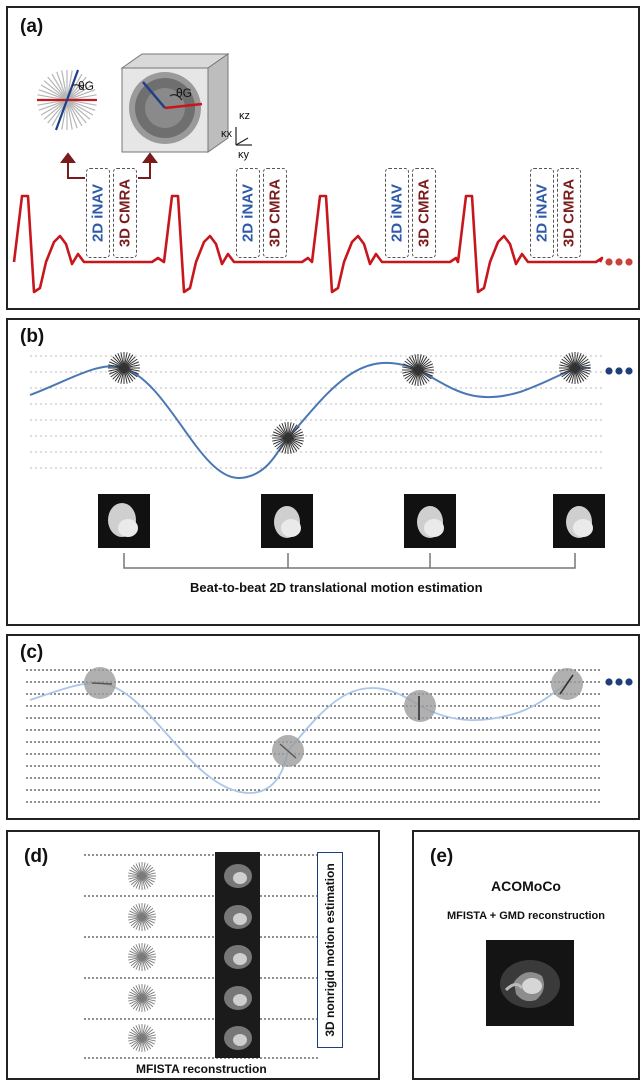 This screenshot has width=644, height=1084. I want to click on nonrigid-motion-box: 3D nonrigid motion estimation, so click(330, 950).